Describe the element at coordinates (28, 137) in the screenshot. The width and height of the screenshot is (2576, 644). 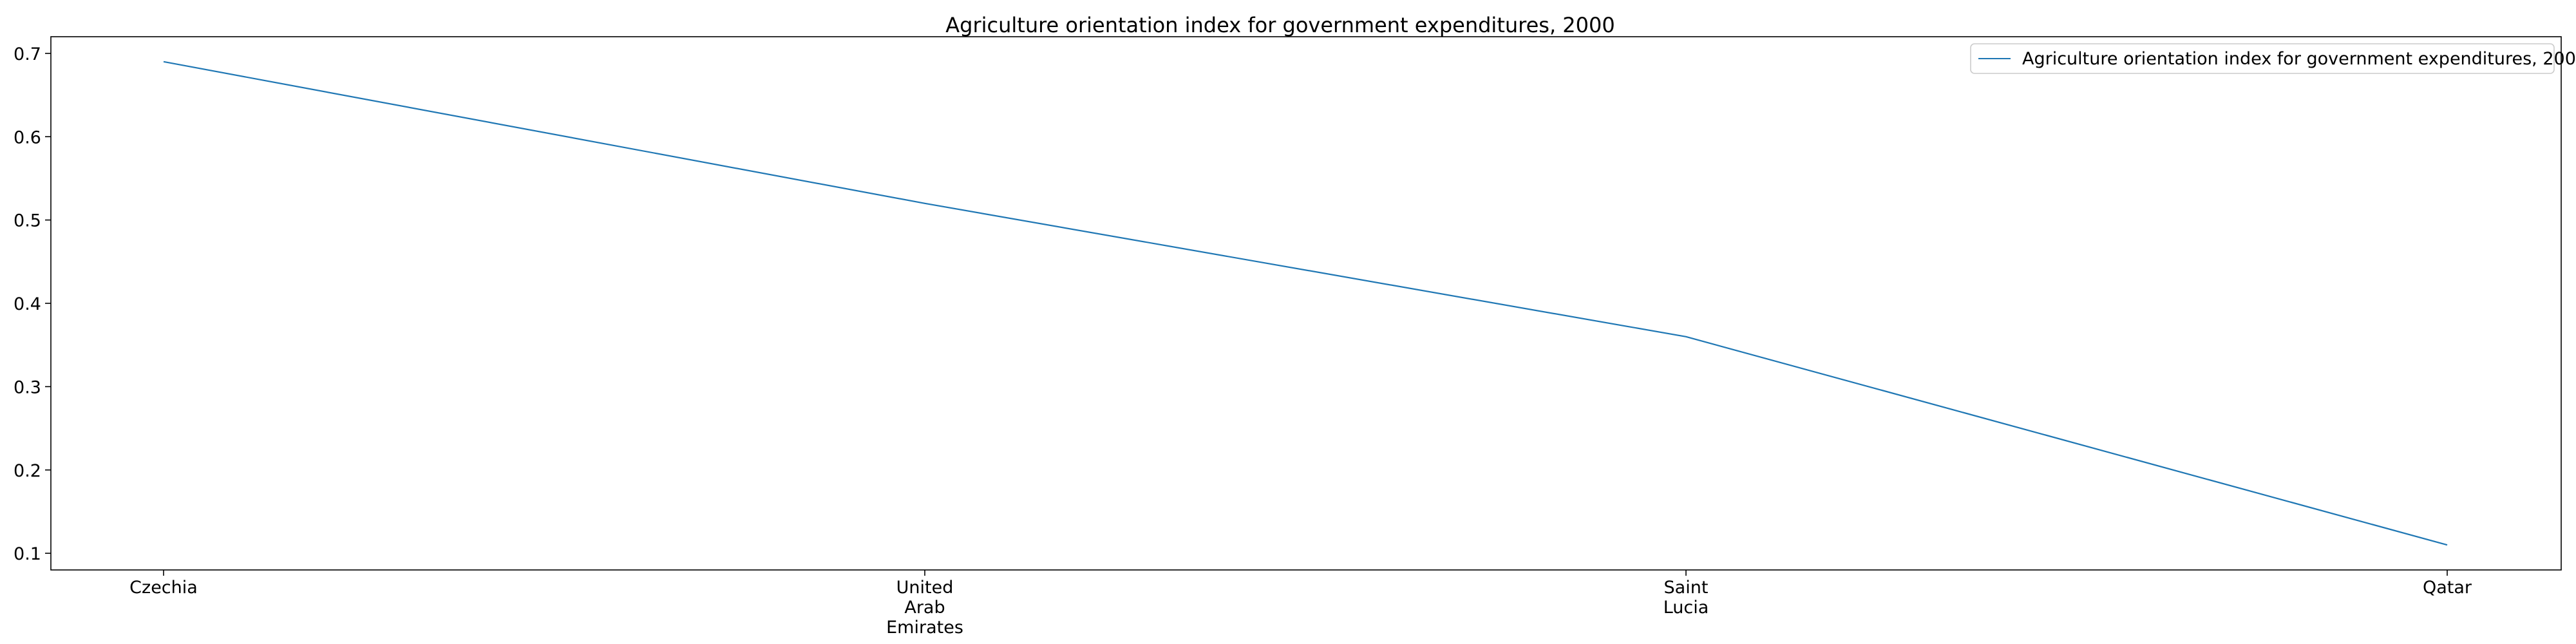
I see `y-tick-label: 0.6` at that location.